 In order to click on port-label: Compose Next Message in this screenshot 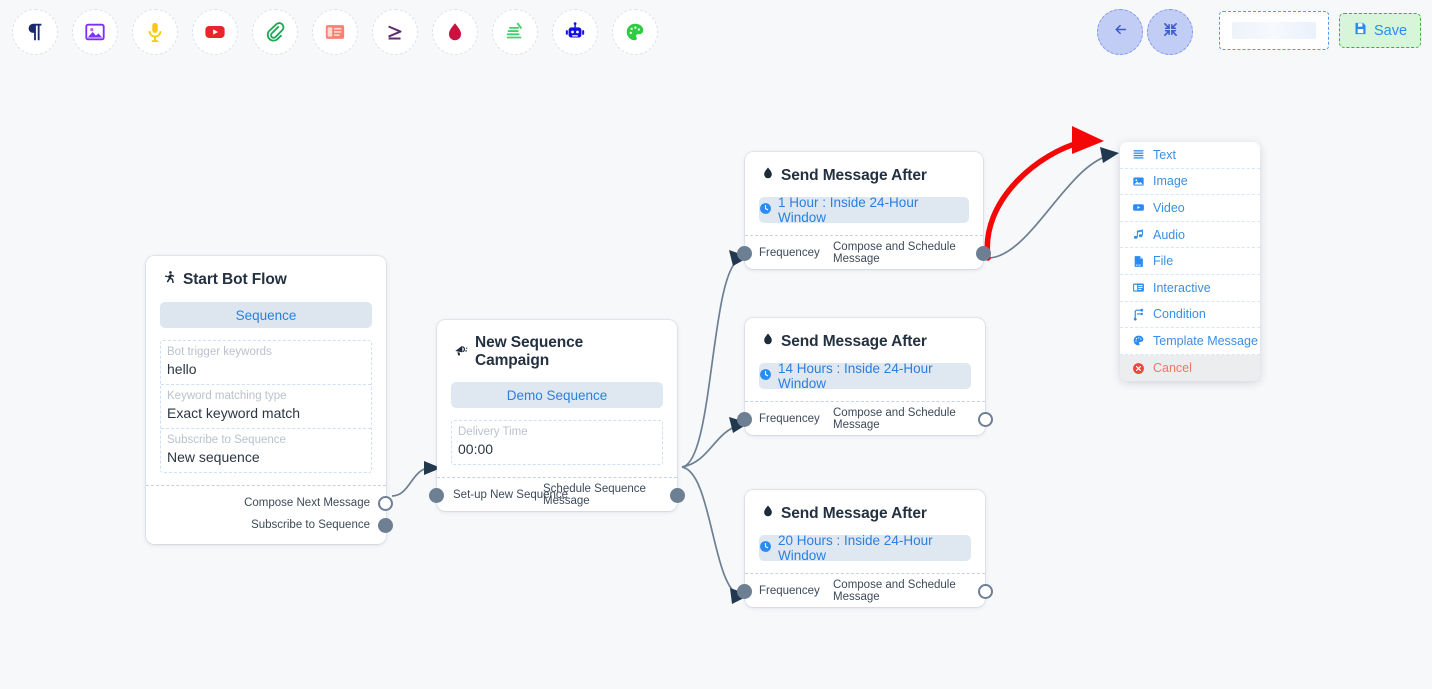, I will do `click(307, 503)`.